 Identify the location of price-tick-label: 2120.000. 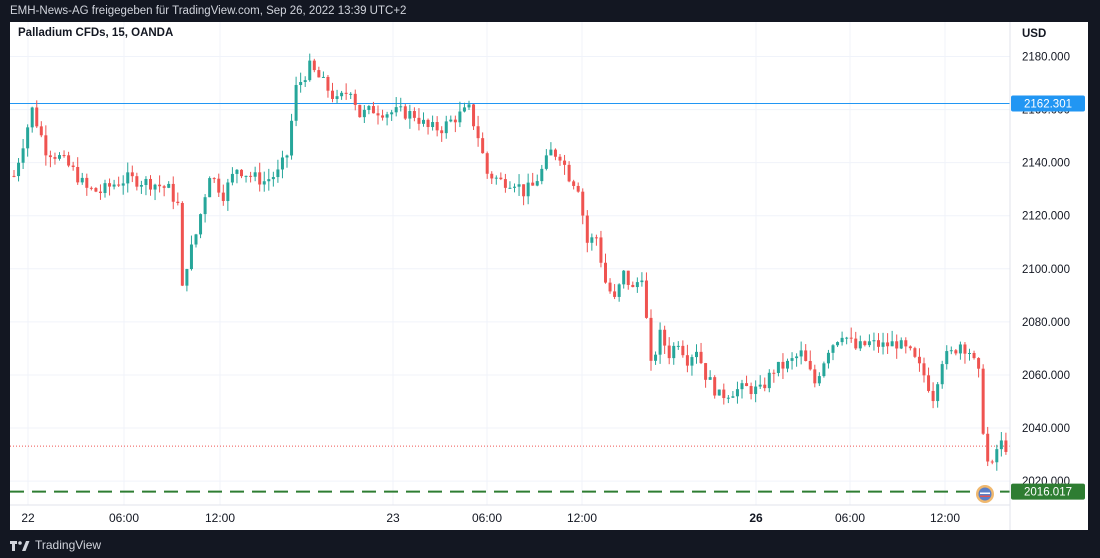
(1046, 217).